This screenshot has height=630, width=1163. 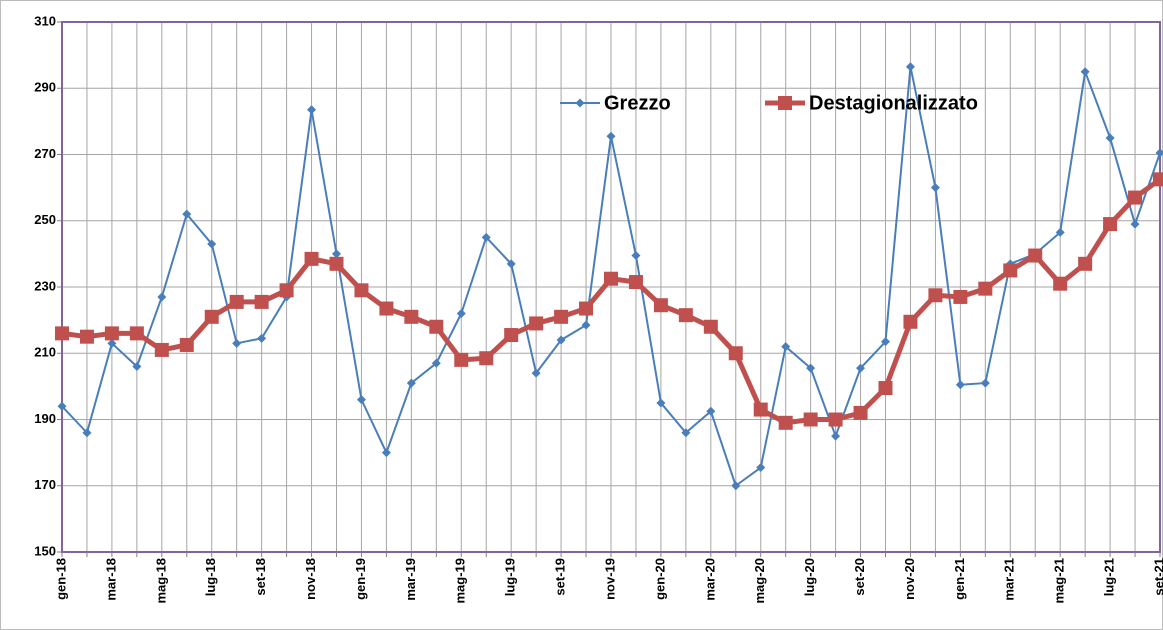 I want to click on x-tick-label: mag-20, so click(x=759, y=581).